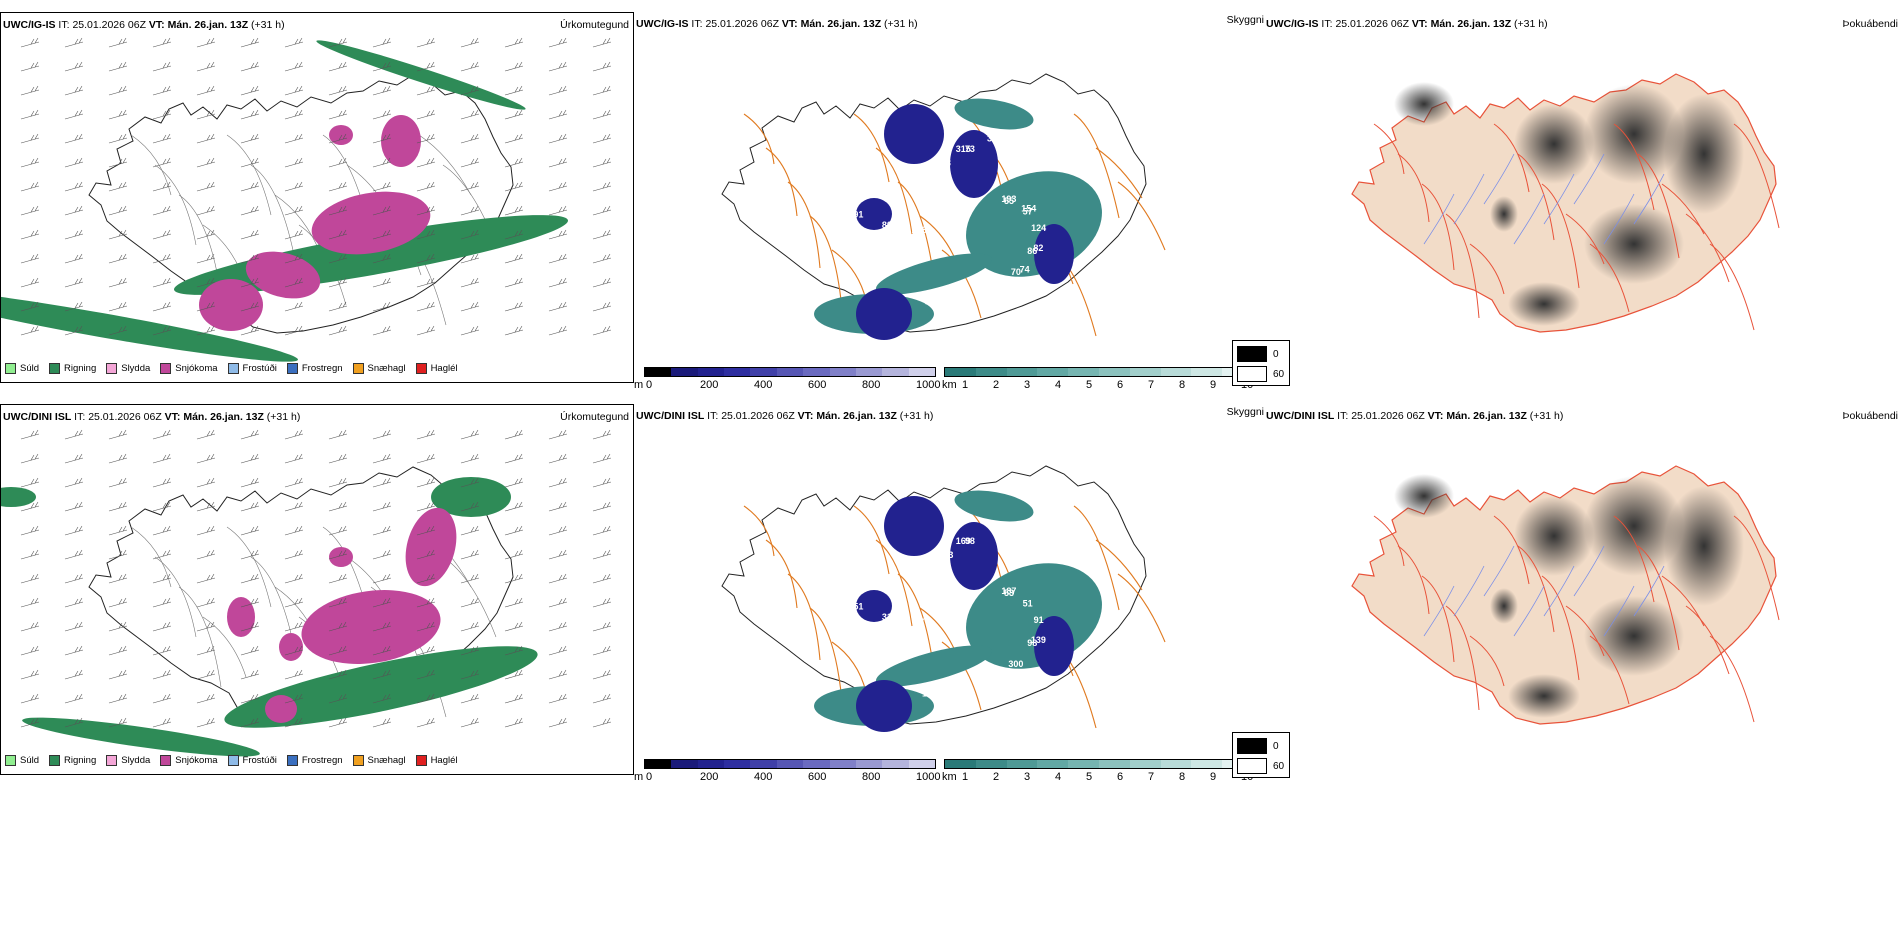  I want to click on visibility-value-label: 72, so click(916, 620).